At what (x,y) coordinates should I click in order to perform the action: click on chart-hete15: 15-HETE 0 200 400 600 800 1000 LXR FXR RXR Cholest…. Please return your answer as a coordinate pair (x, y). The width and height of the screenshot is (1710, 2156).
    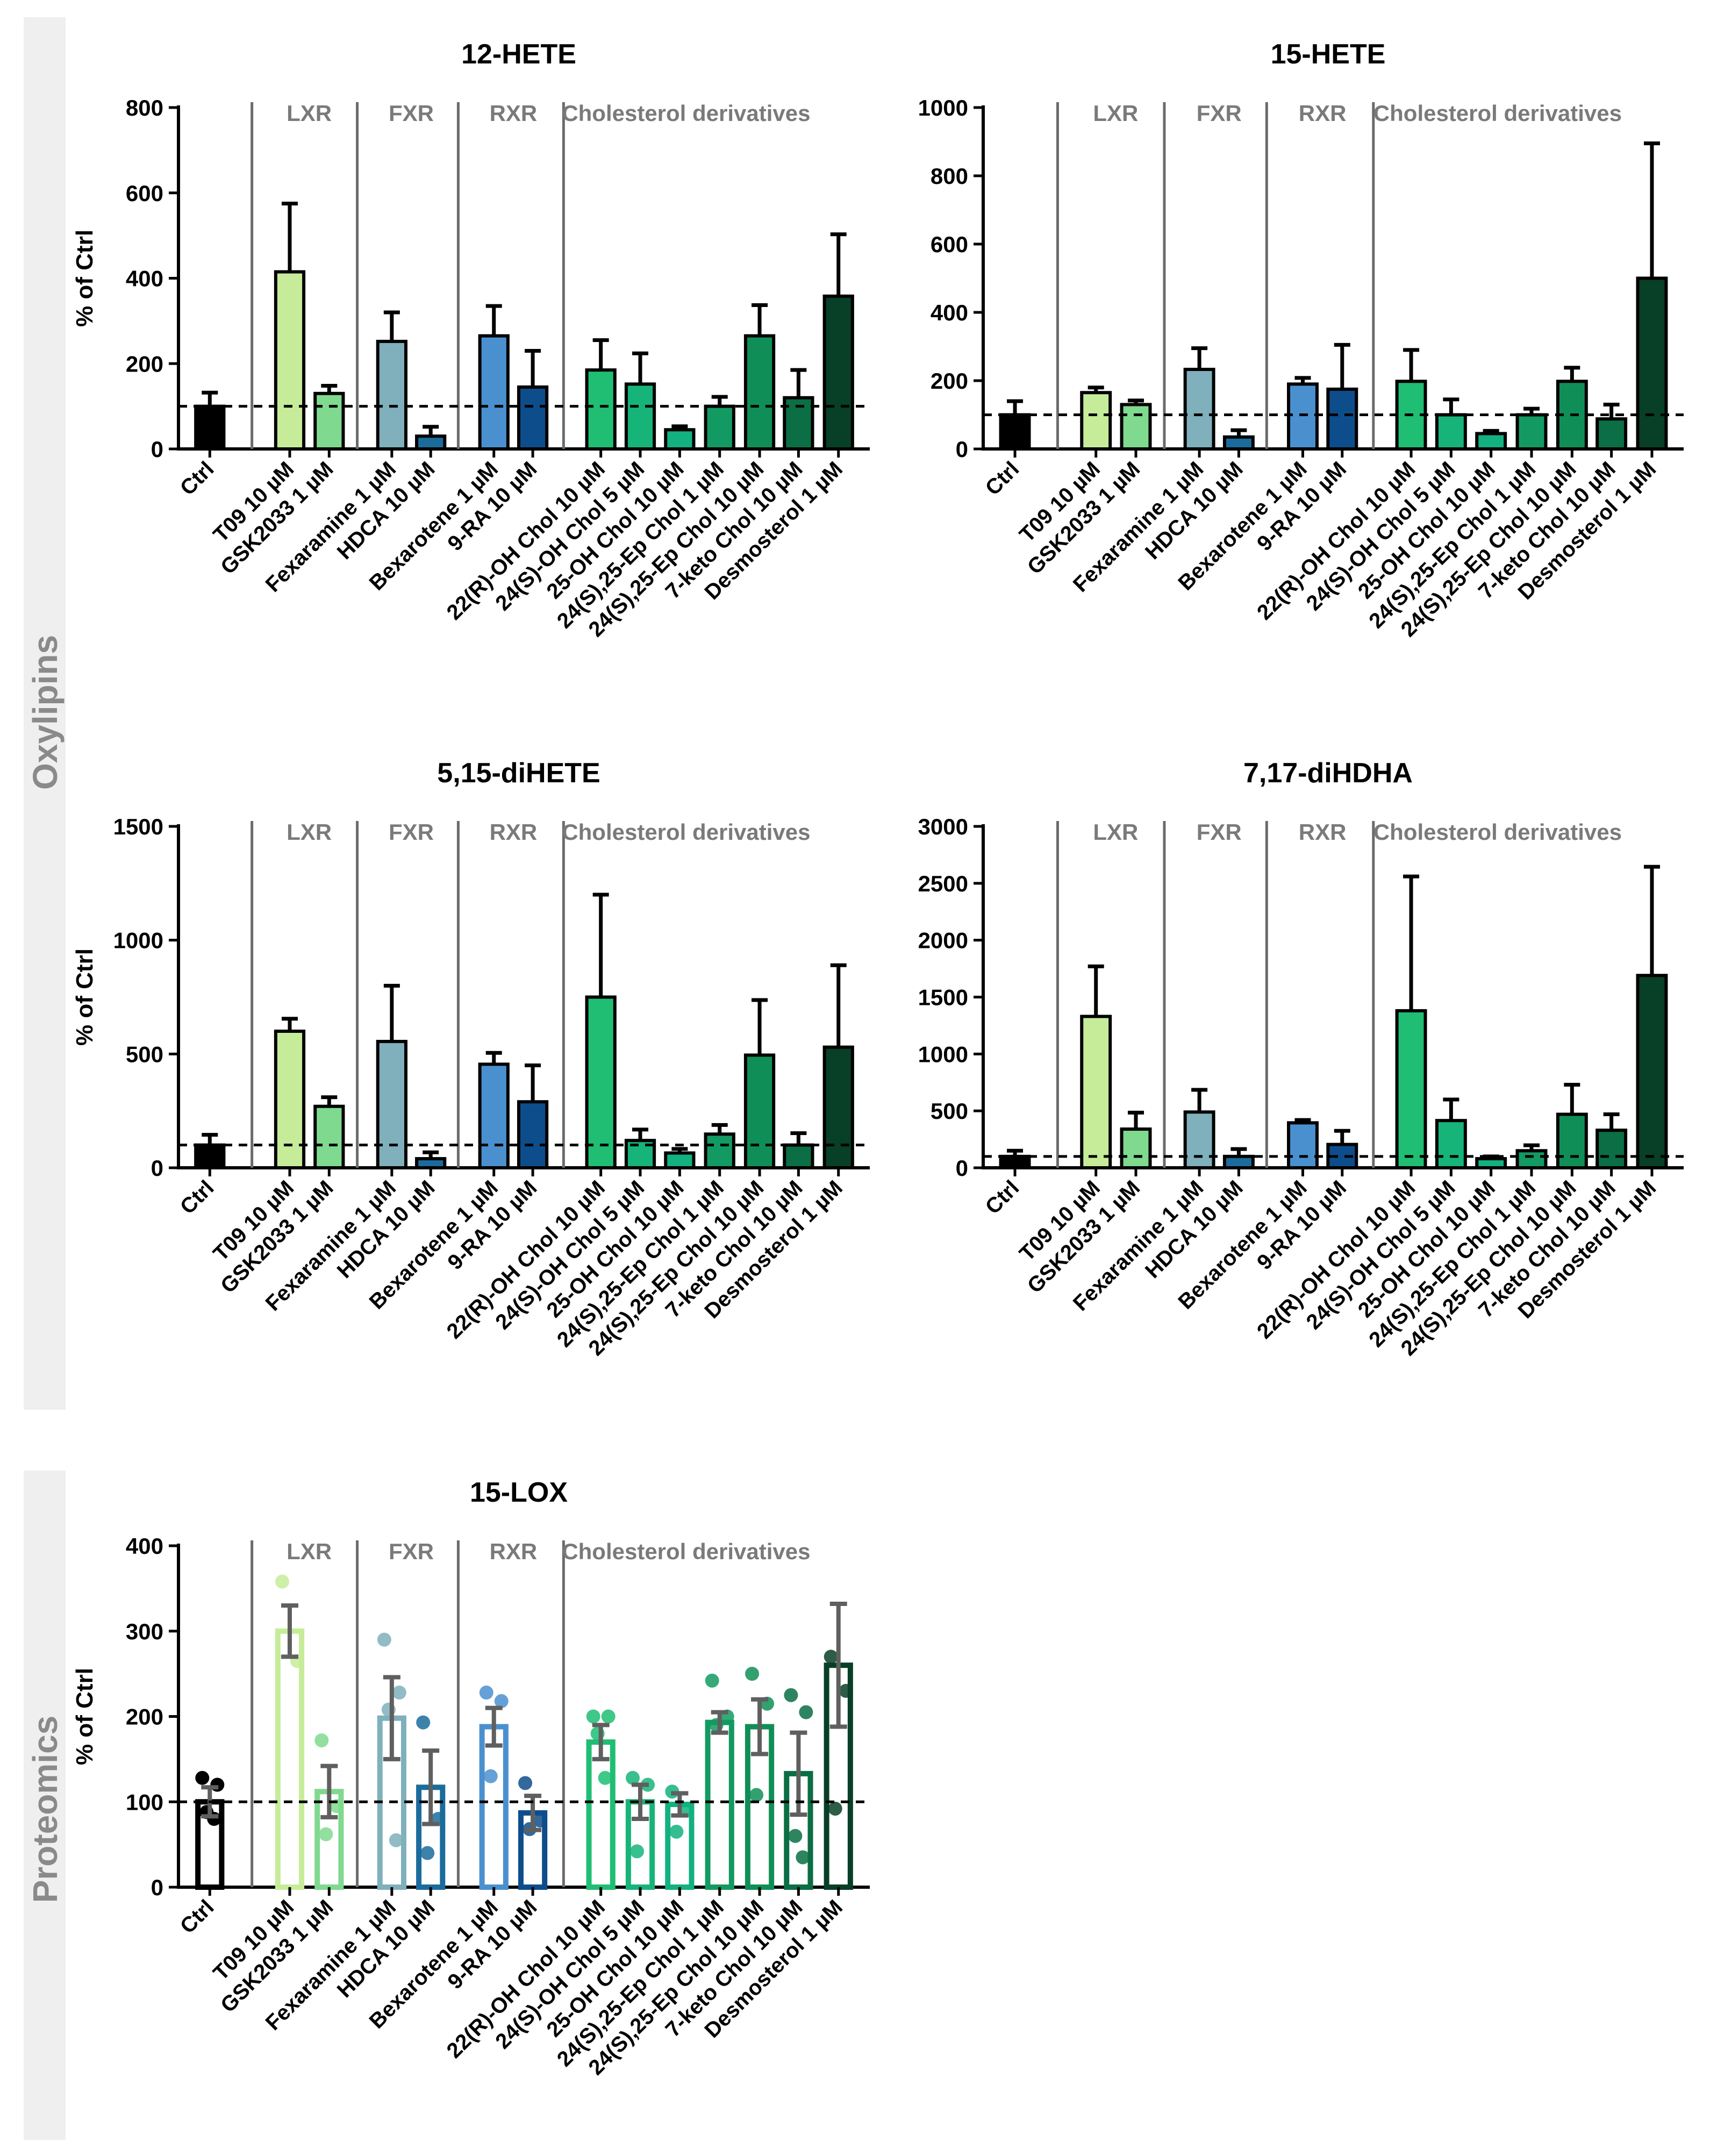
    Looking at the image, I should click on (1301, 340).